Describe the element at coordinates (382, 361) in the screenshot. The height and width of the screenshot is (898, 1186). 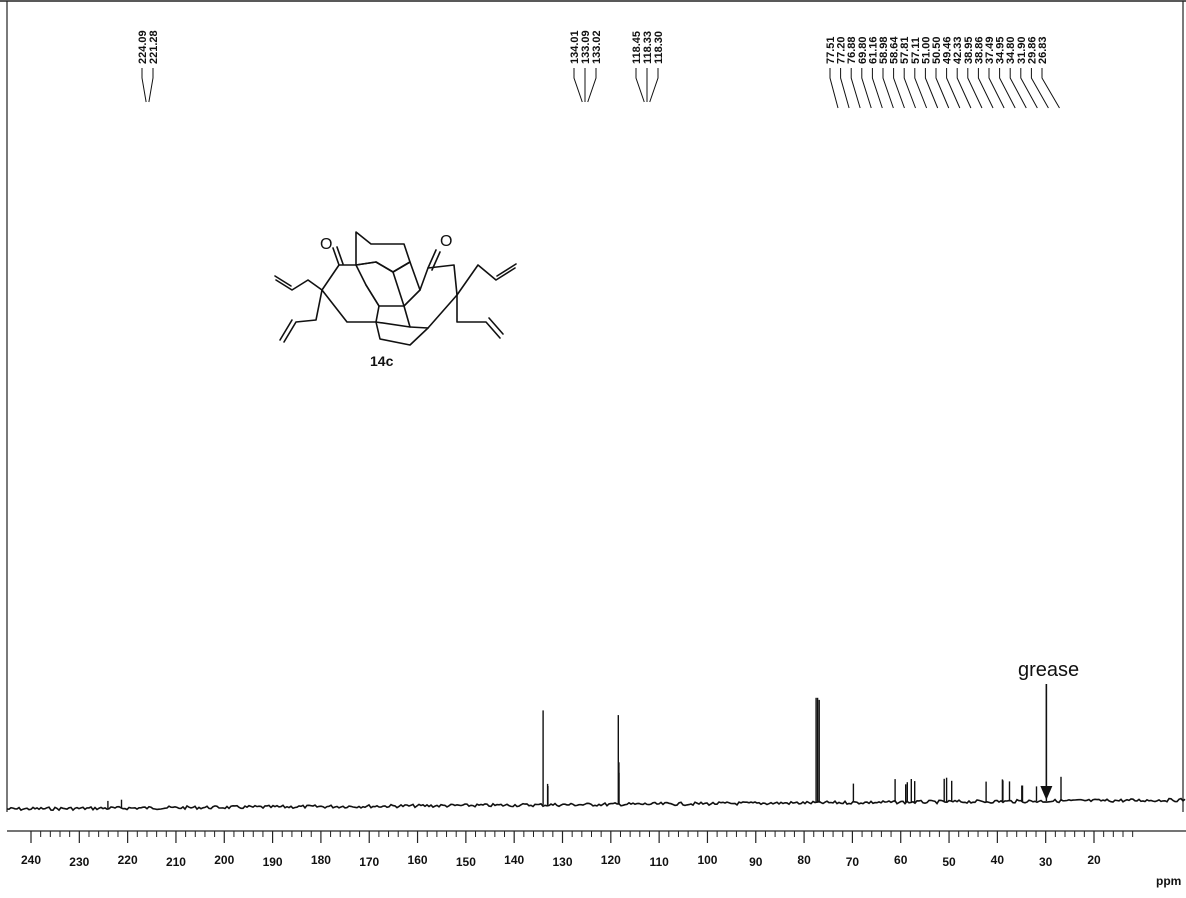
I see `compound-label: 14c` at that location.